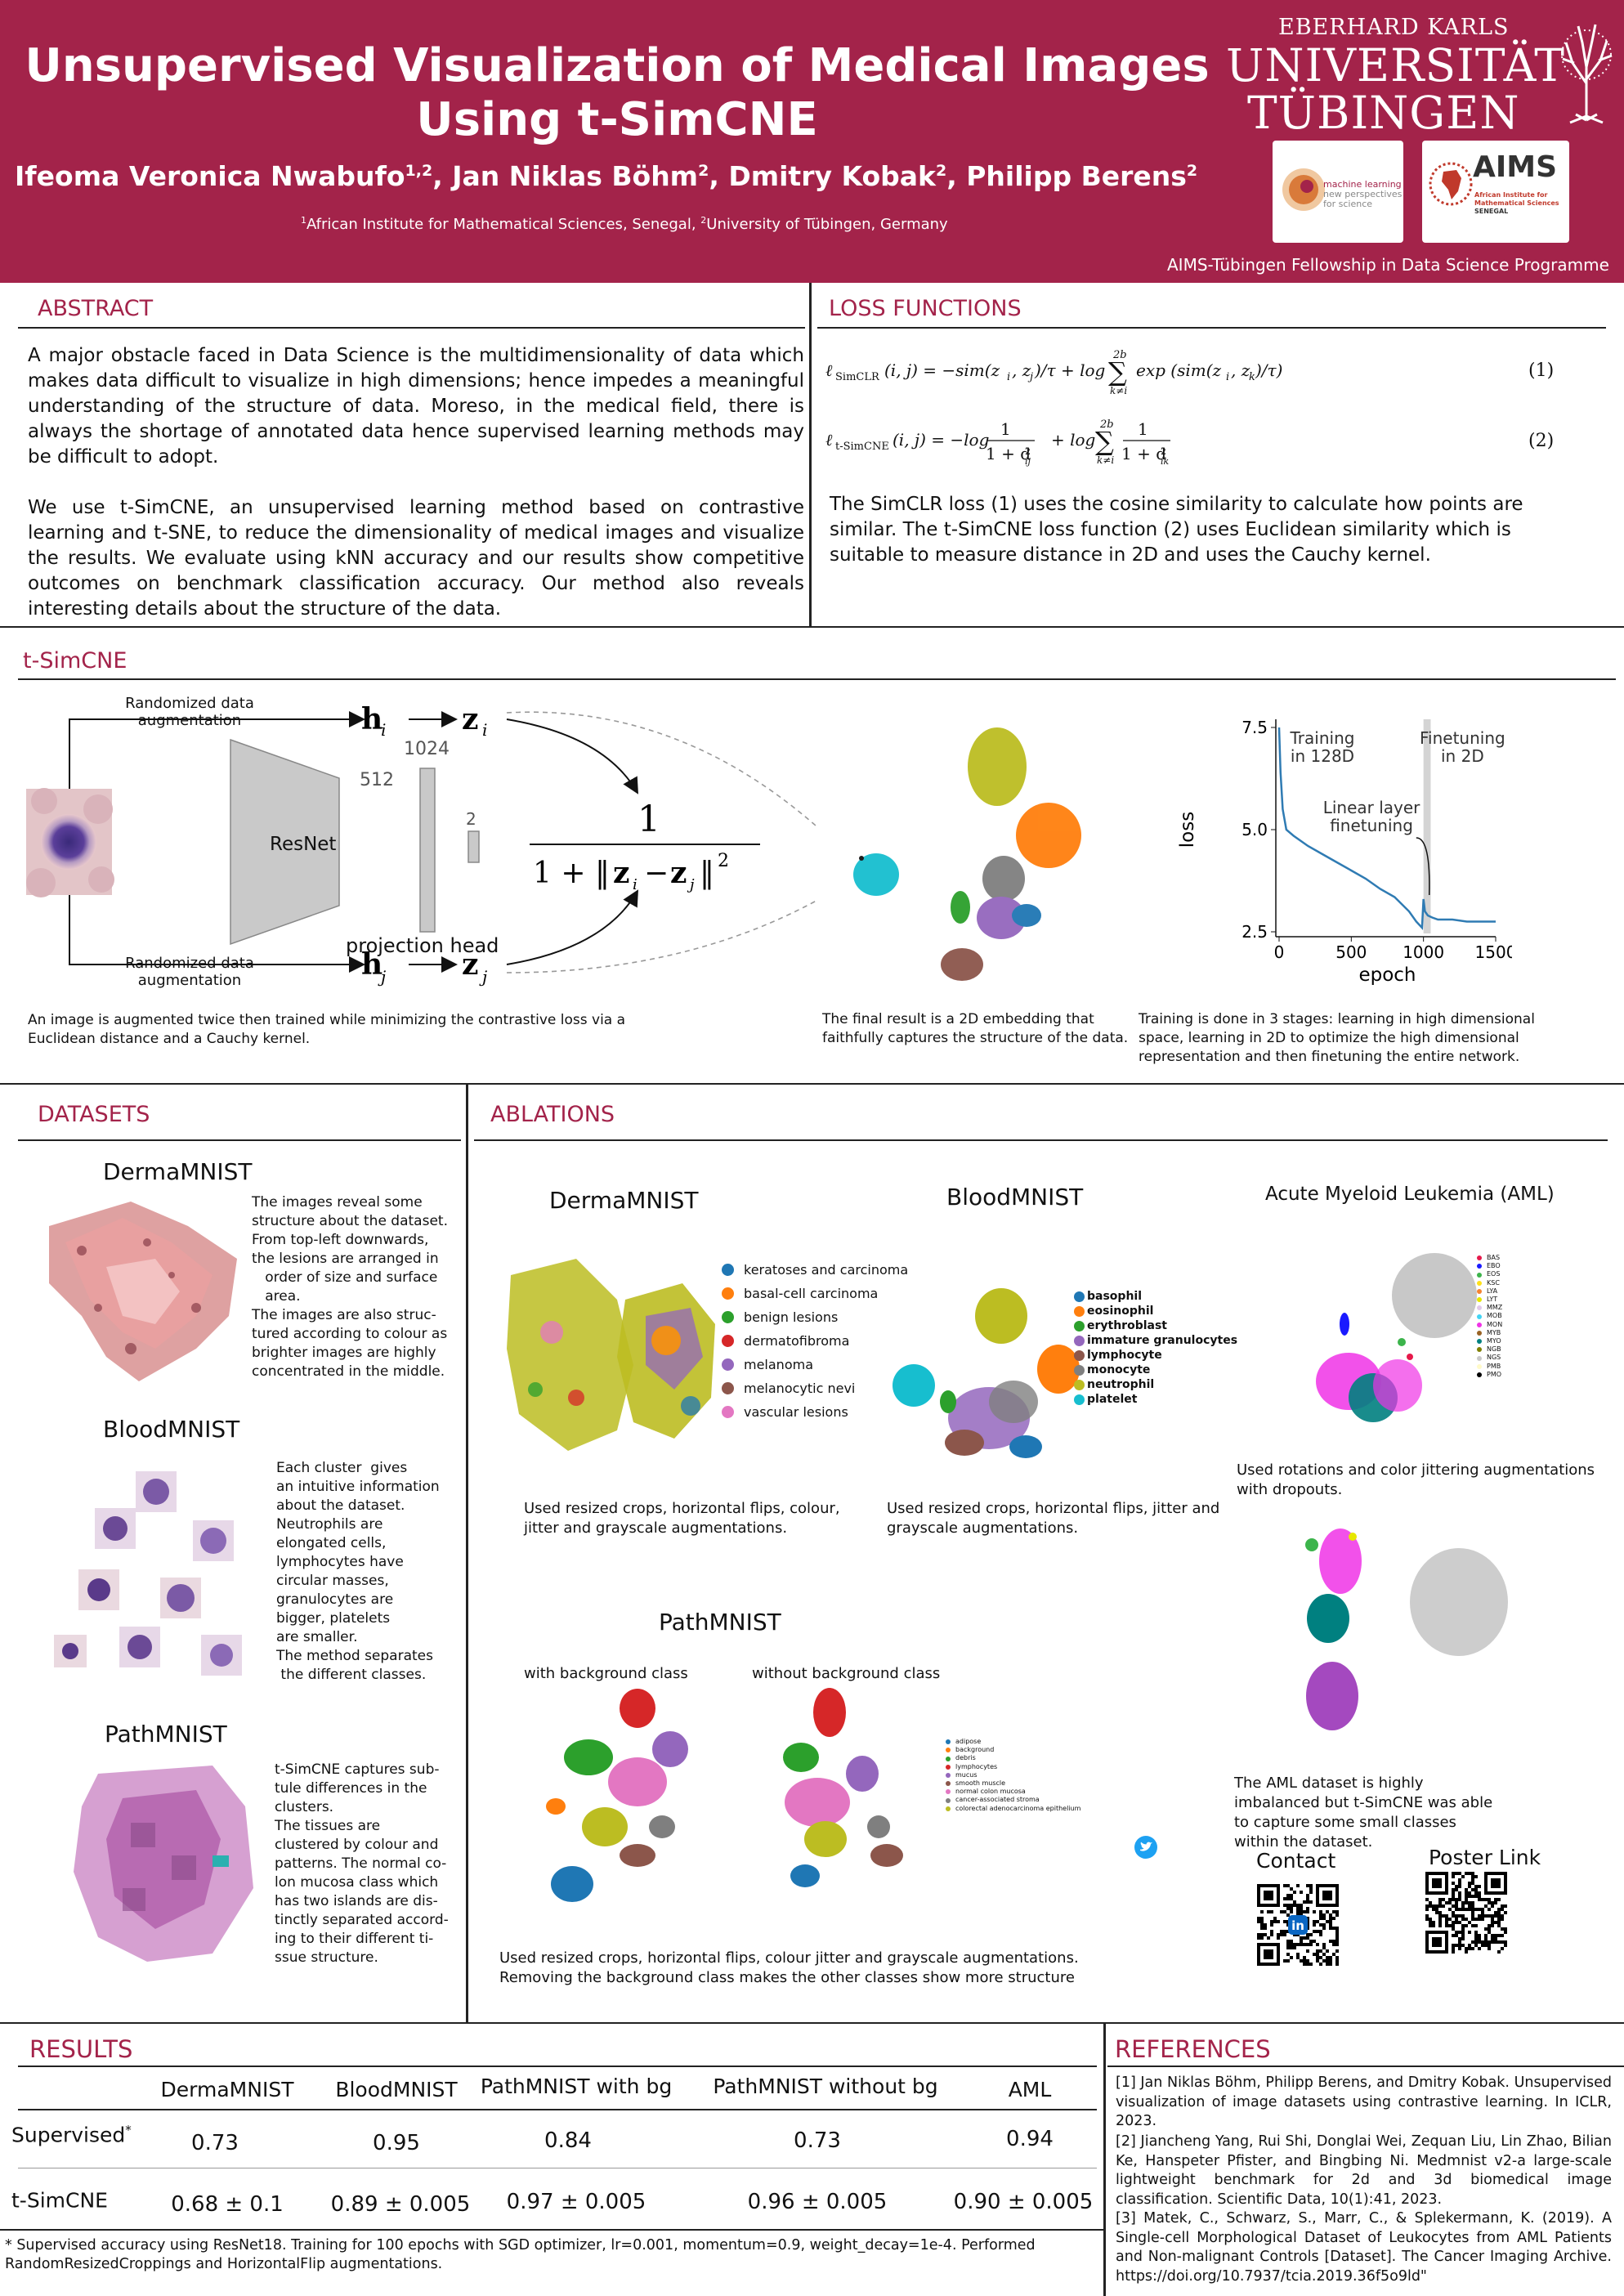 Image resolution: width=1624 pixels, height=2296 pixels. Describe the element at coordinates (1013, 1809) in the screenshot. I see `legend-entry: colorectal adenocarcinoma epithelium` at that location.